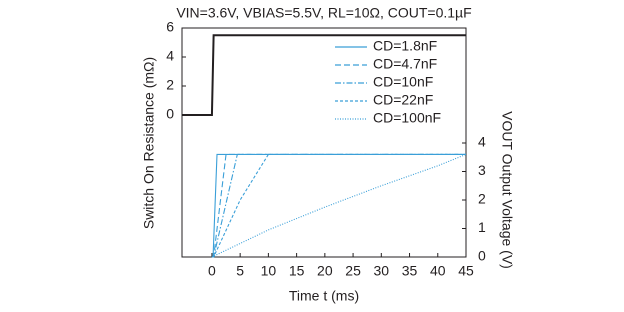  What do you see at coordinates (405, 46) in the screenshot?
I see `legend-label: CD=1.8nF` at bounding box center [405, 46].